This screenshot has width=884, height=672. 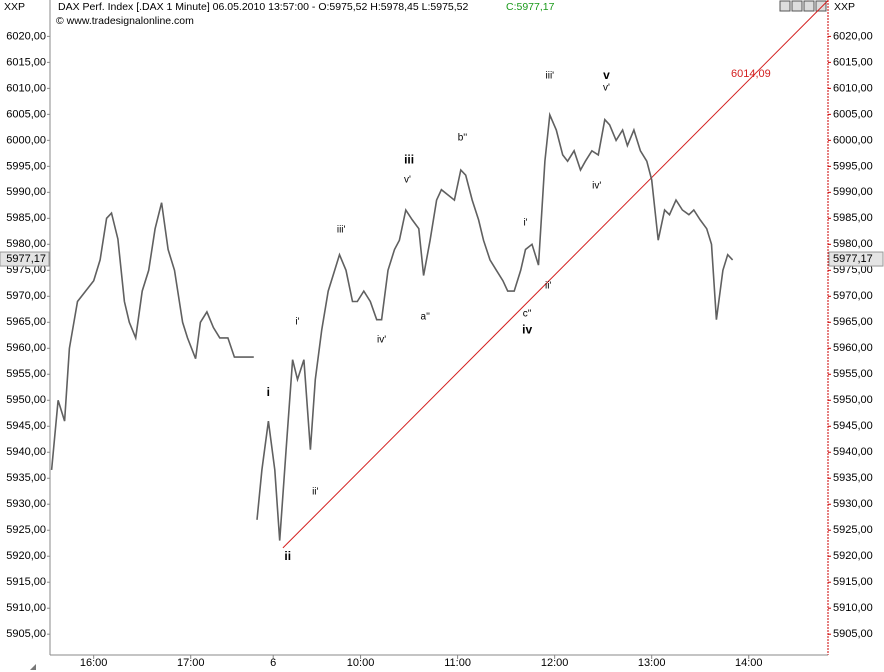 What do you see at coordinates (530, 7) in the screenshot?
I see `header-close: C:5977,17` at bounding box center [530, 7].